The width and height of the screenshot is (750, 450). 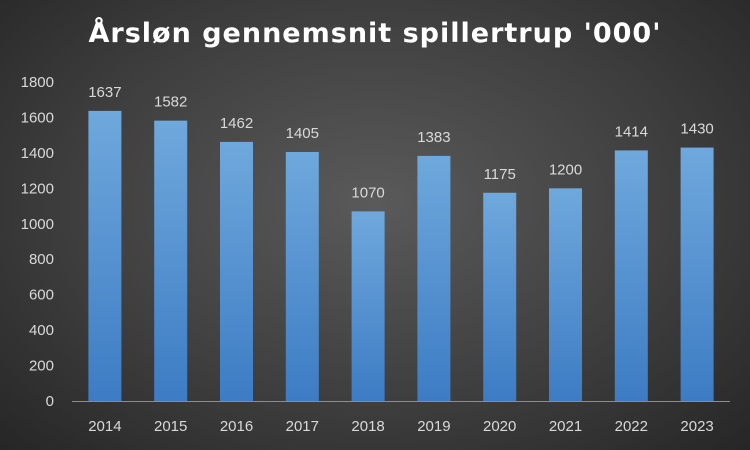 What do you see at coordinates (50, 401) in the screenshot?
I see `y-tick-label: 0` at bounding box center [50, 401].